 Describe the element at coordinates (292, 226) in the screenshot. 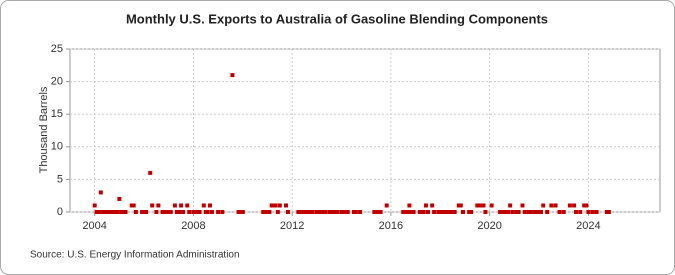

I see `x-tick-label: 2012` at that location.